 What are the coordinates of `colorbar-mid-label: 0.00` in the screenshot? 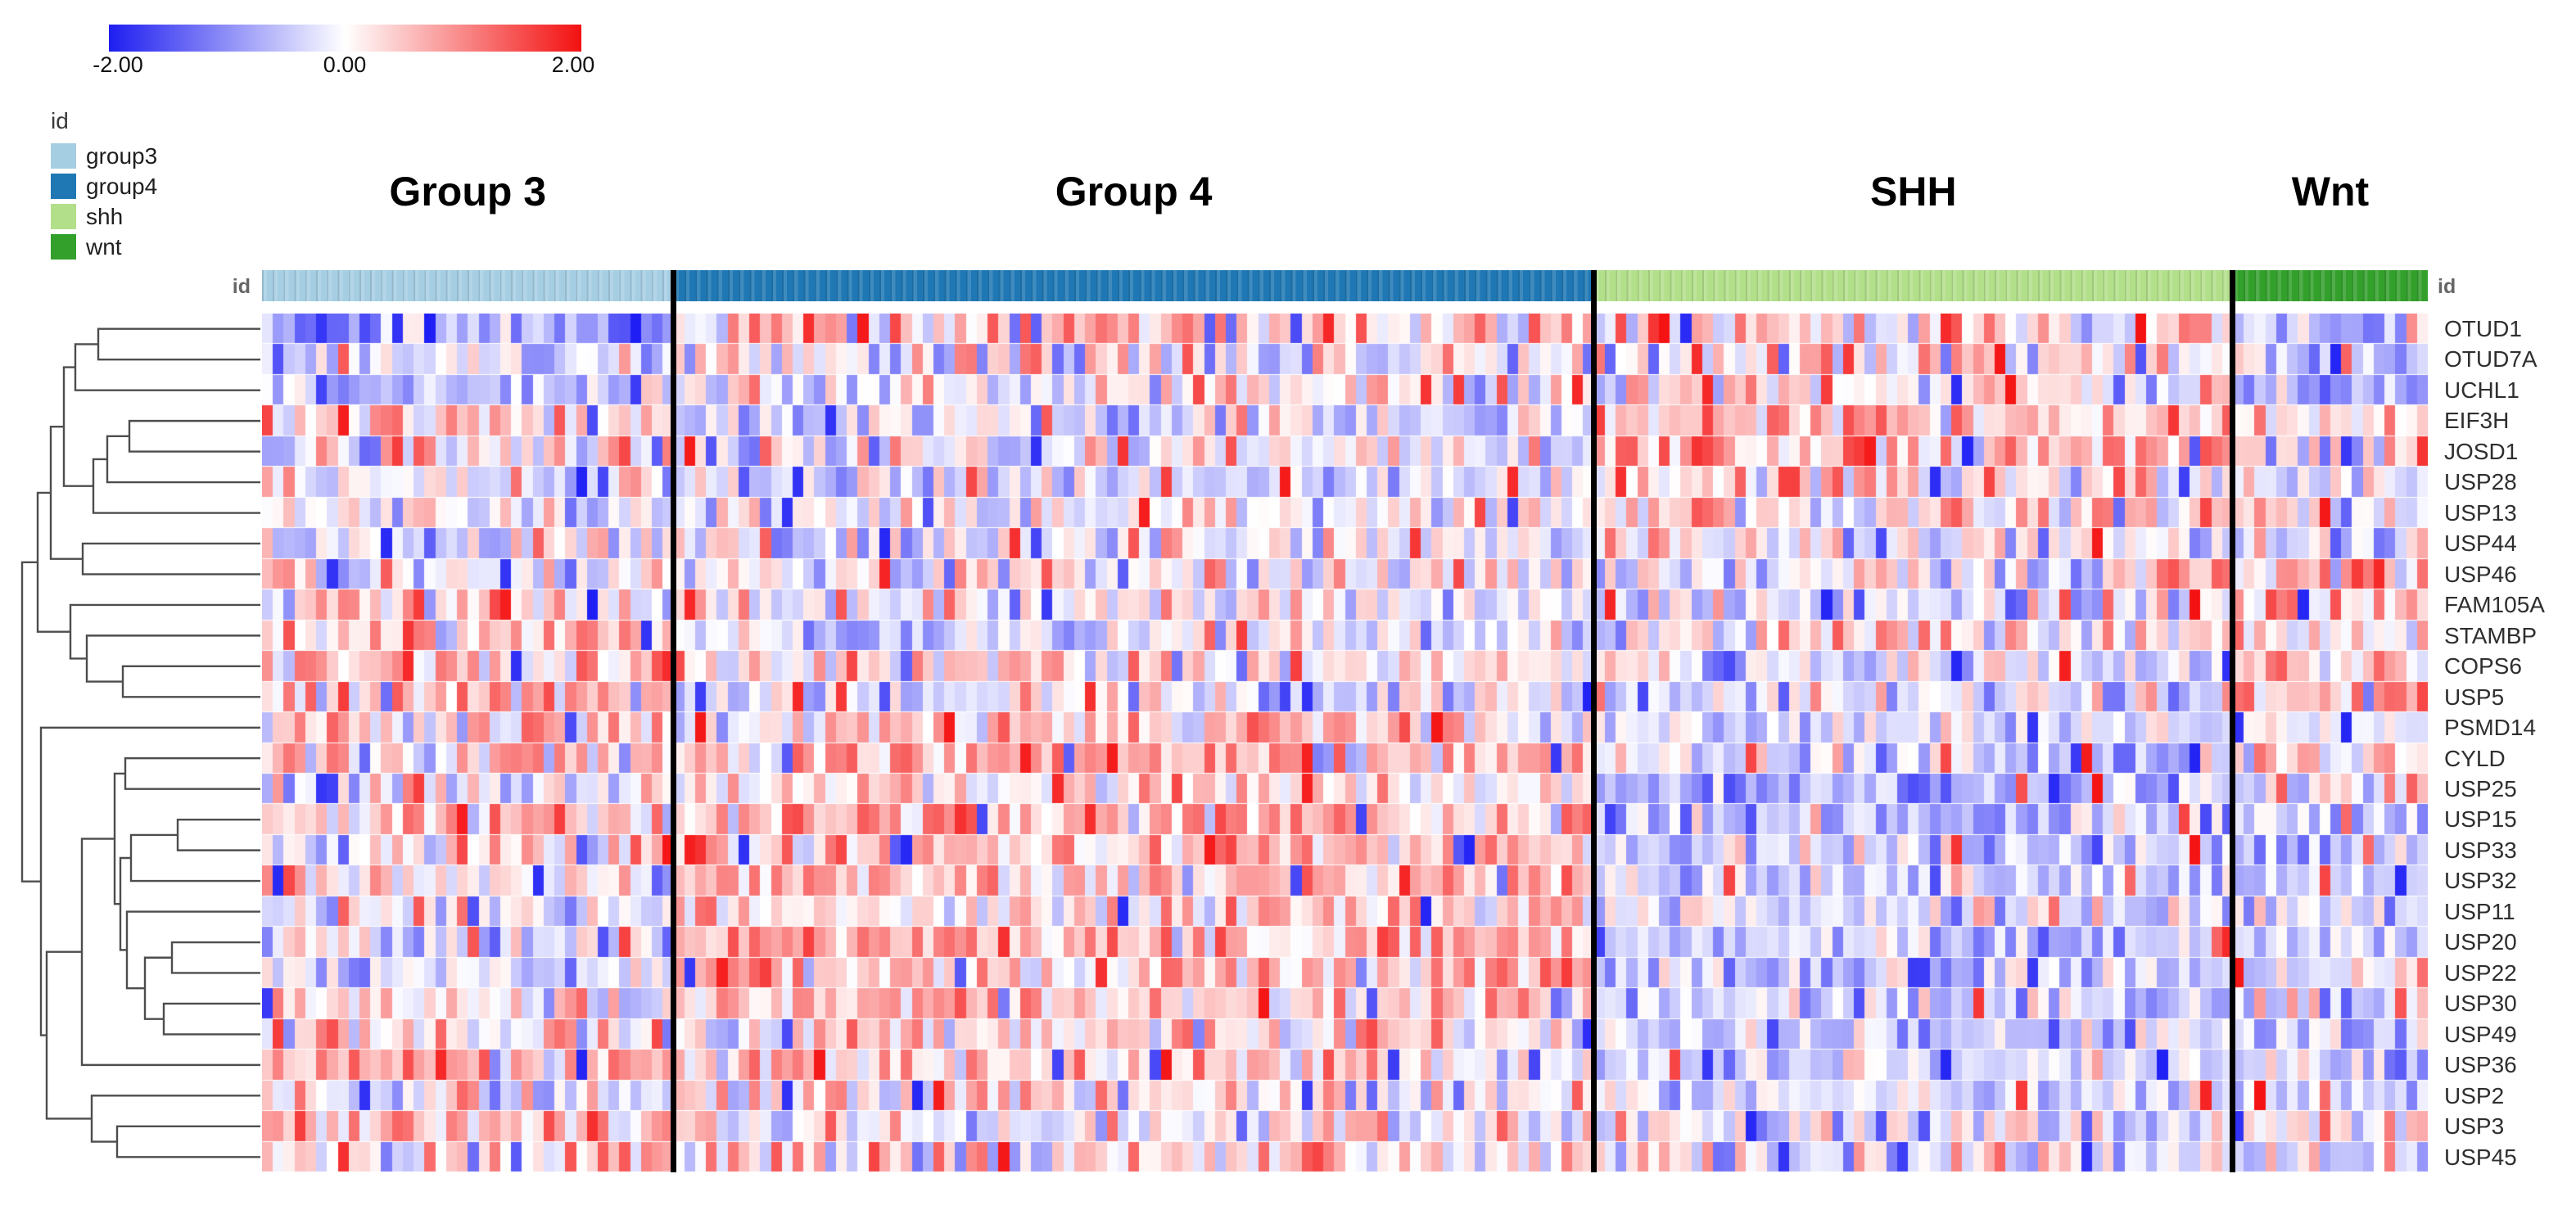 It's located at (345, 65).